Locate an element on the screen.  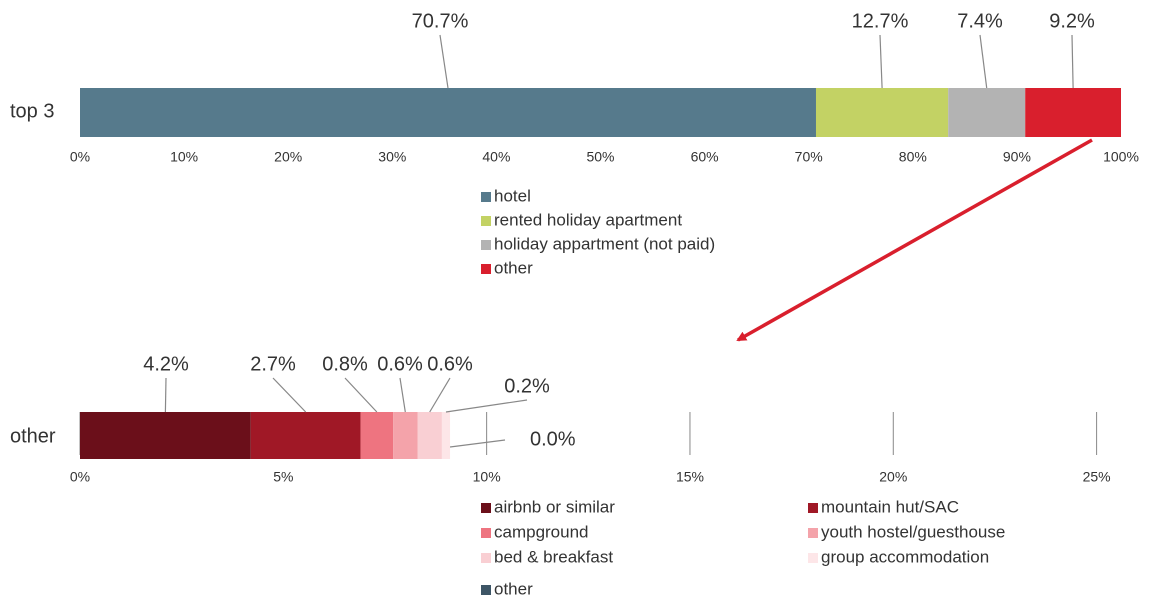
legend-label: youth hostel/guesthouse is located at coordinates (913, 531).